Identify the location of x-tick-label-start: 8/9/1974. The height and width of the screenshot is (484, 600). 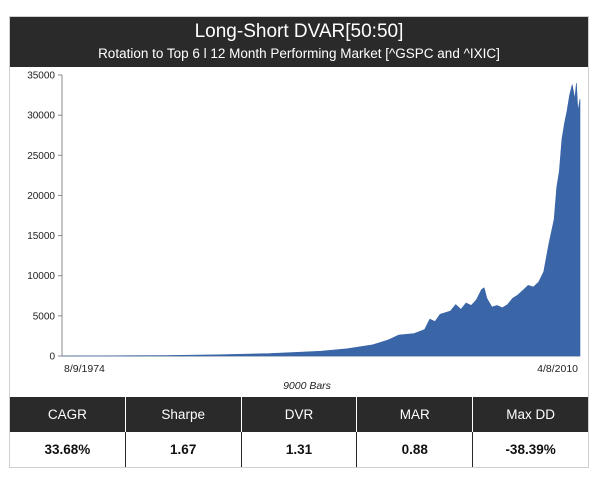
(84, 369).